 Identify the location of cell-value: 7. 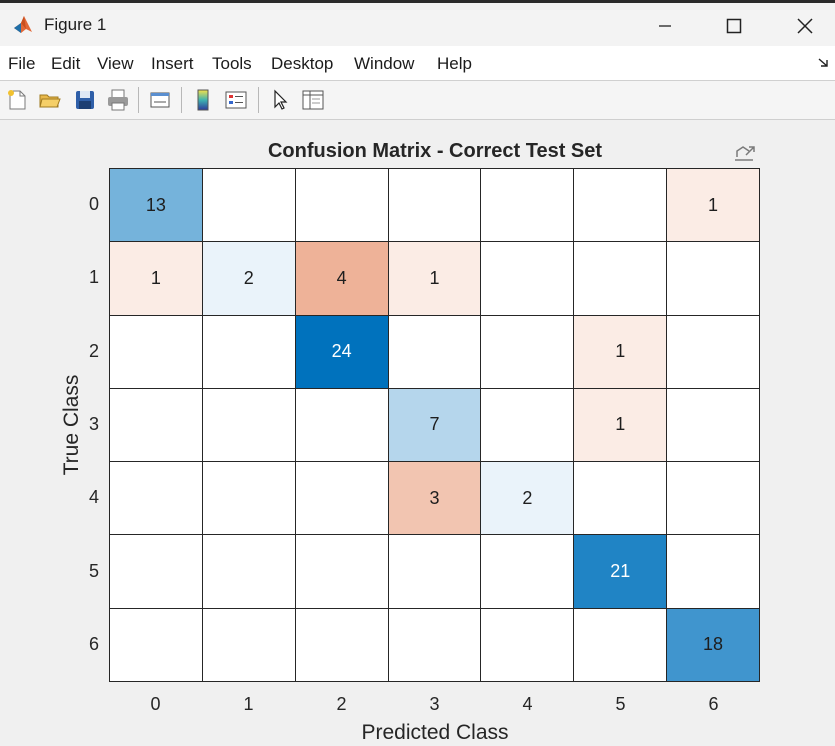
(434, 424).